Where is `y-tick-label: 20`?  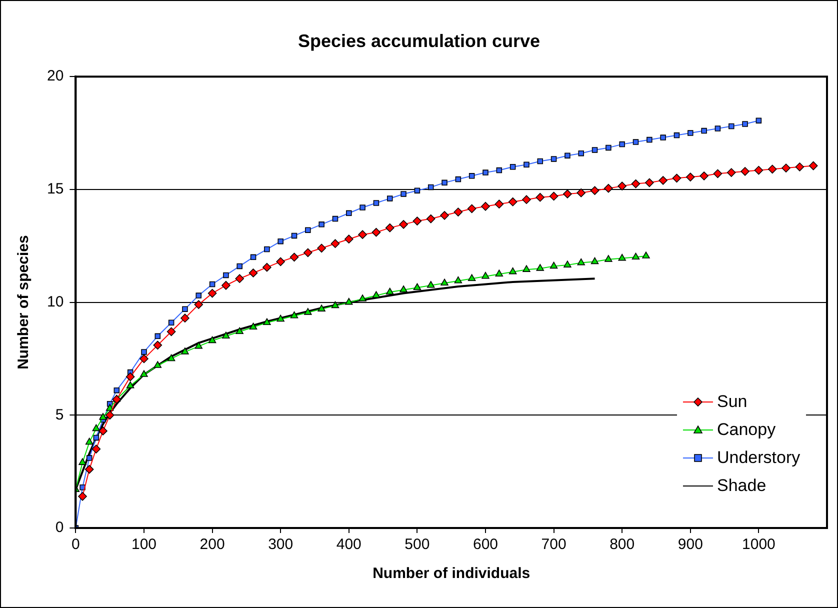 y-tick-label: 20 is located at coordinates (55, 76).